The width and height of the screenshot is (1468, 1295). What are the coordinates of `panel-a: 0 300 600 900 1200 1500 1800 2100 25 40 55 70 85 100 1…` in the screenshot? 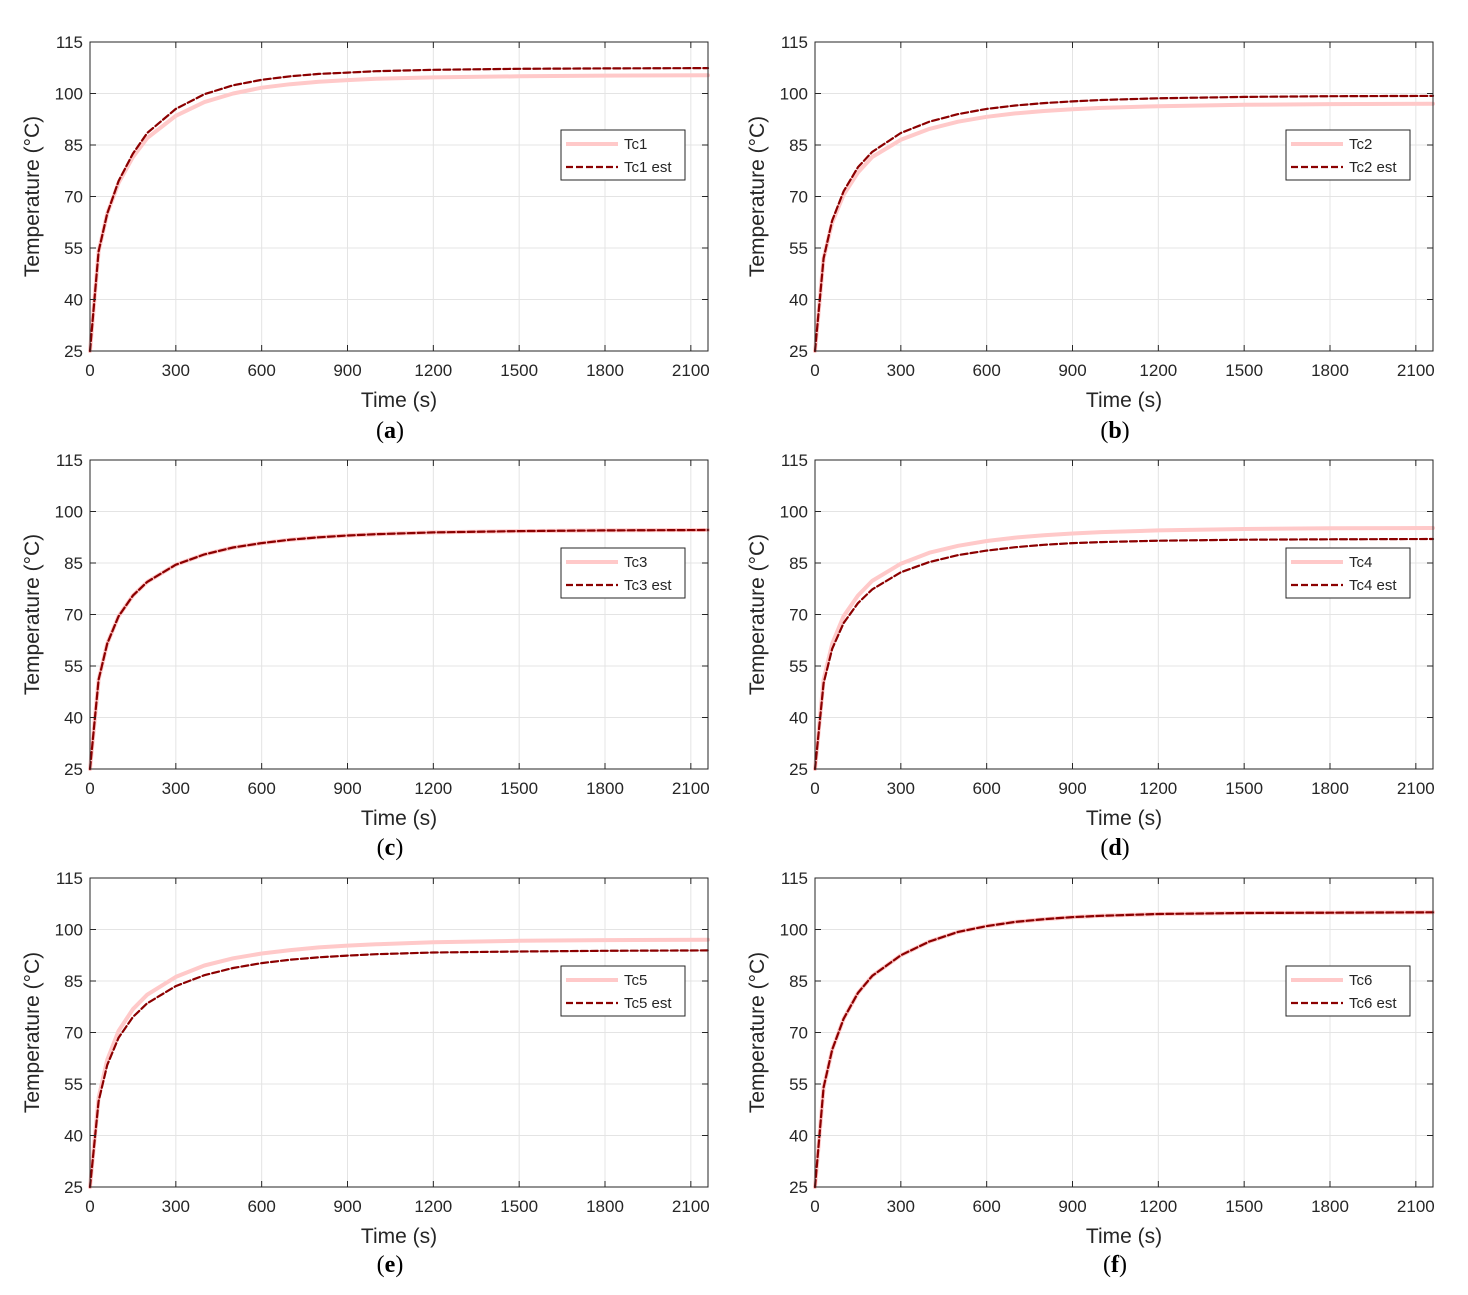 It's located at (365, 238).